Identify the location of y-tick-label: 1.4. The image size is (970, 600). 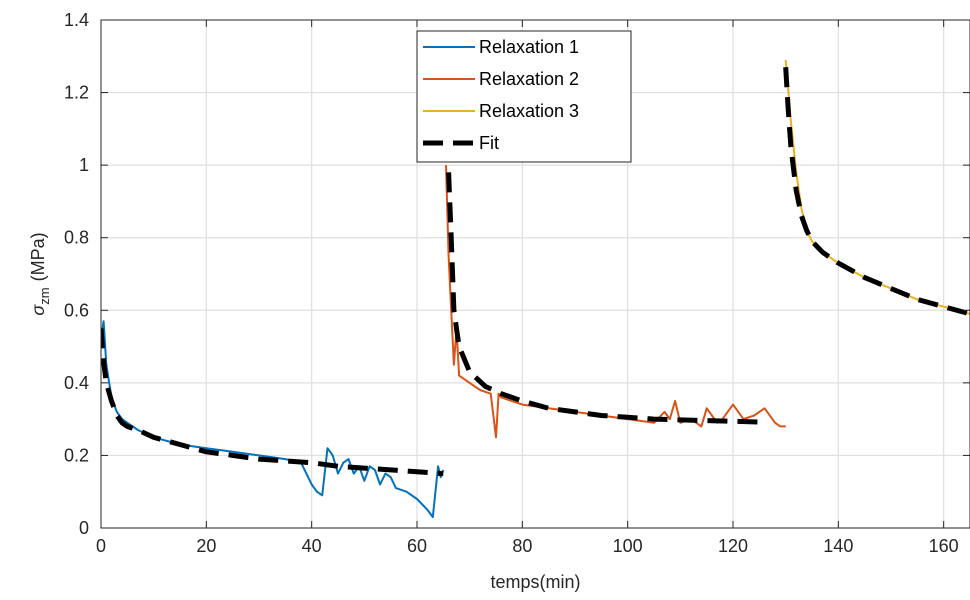
(76, 20).